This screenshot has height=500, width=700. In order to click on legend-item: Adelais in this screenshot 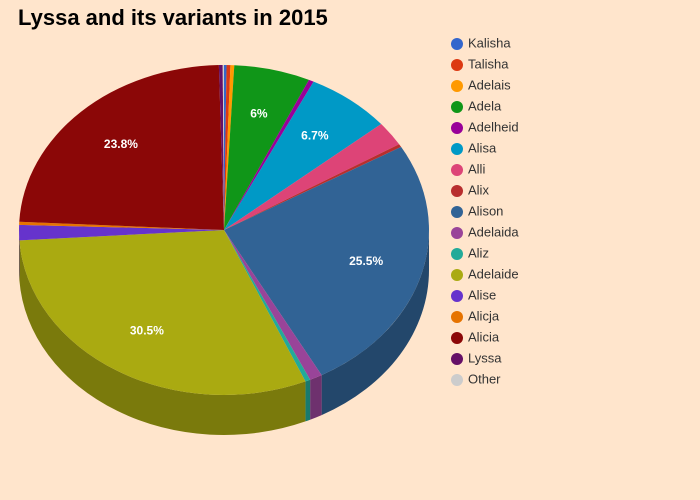, I will do `click(481, 84)`.